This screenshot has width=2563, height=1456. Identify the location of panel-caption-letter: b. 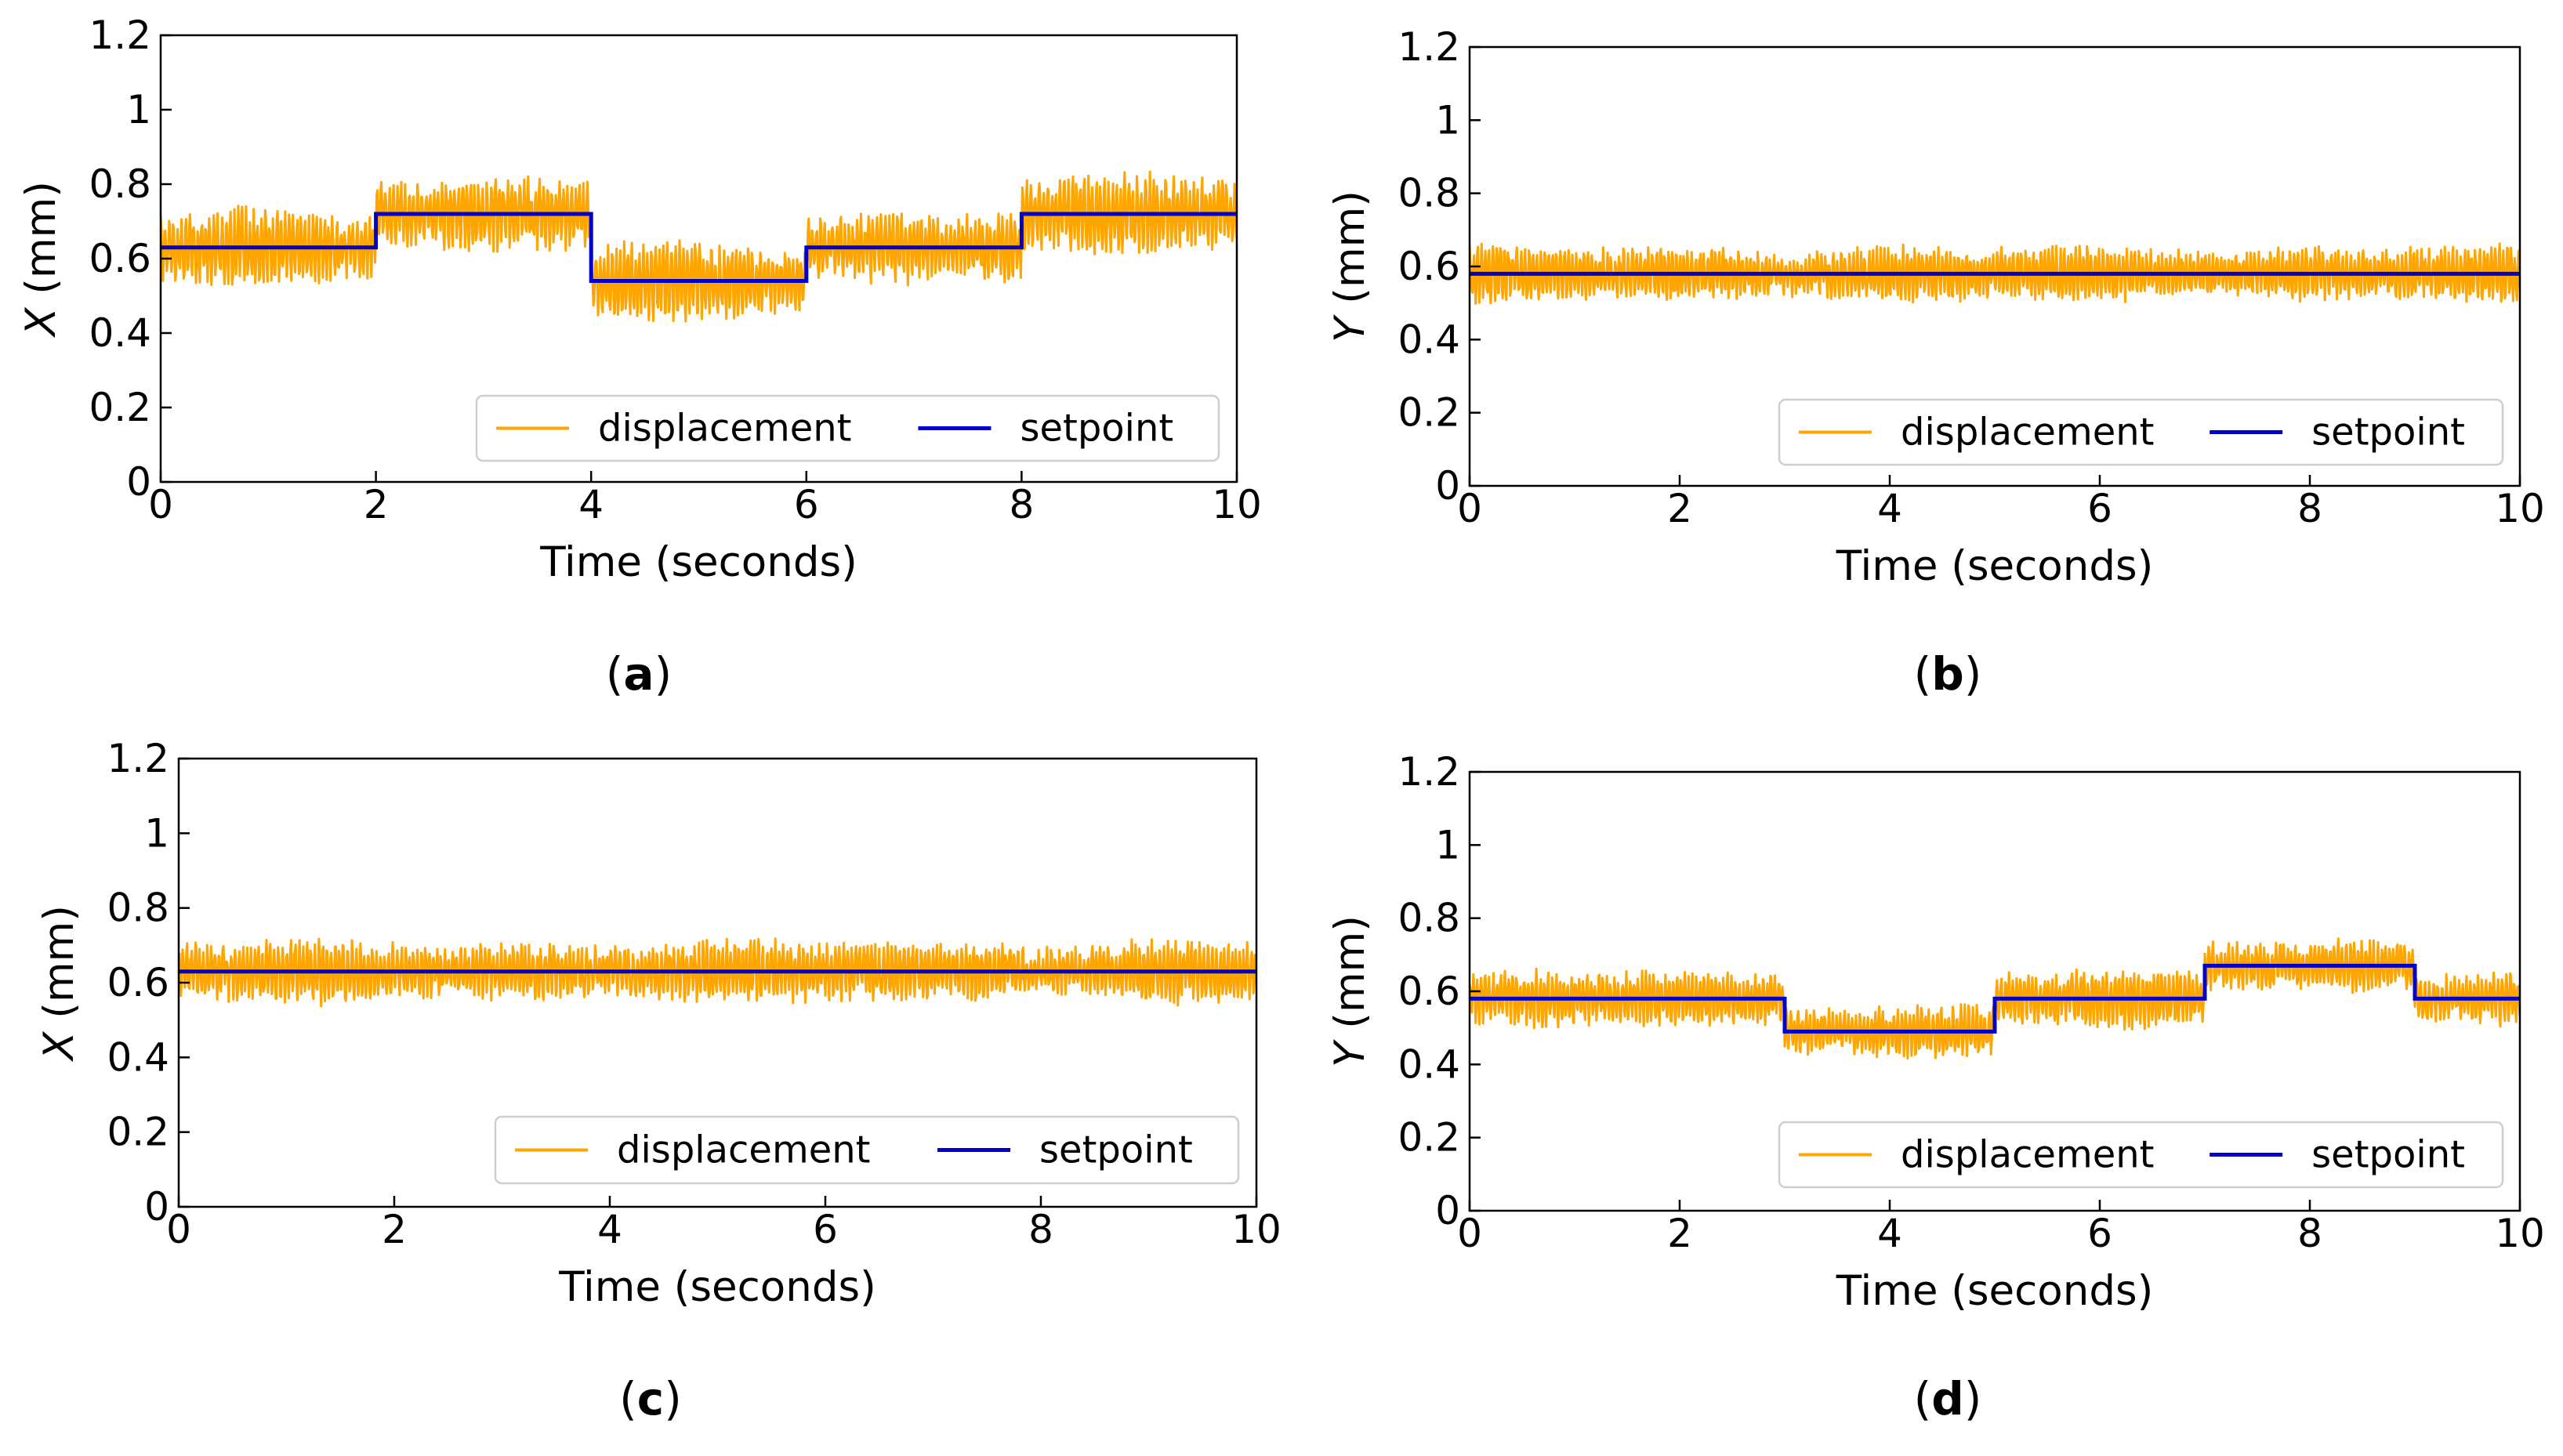
(1947, 674).